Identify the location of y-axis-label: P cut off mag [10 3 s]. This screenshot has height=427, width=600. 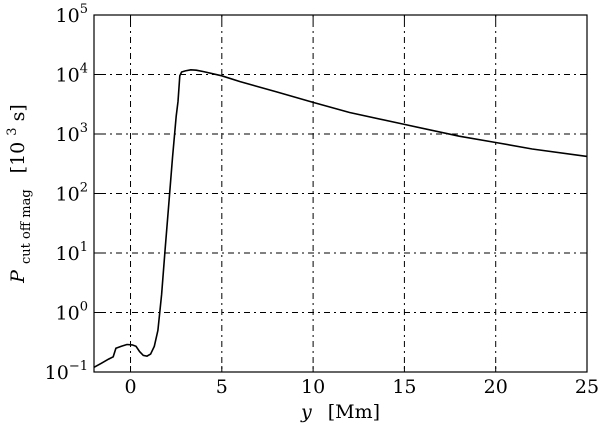
(17, 194).